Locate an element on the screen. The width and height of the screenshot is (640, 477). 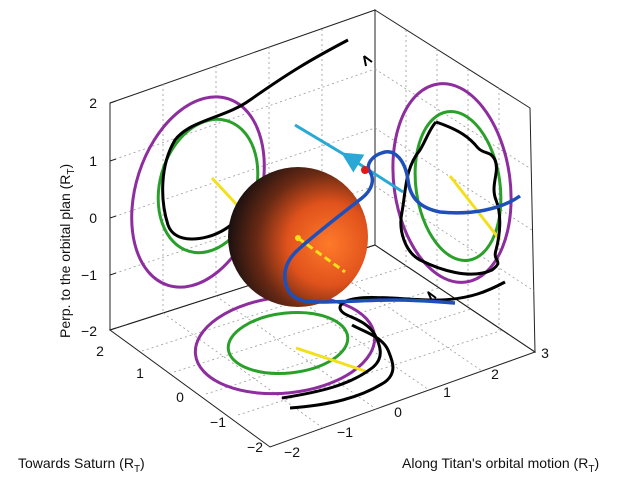
z-tick-label: −2 is located at coordinates (89, 331).